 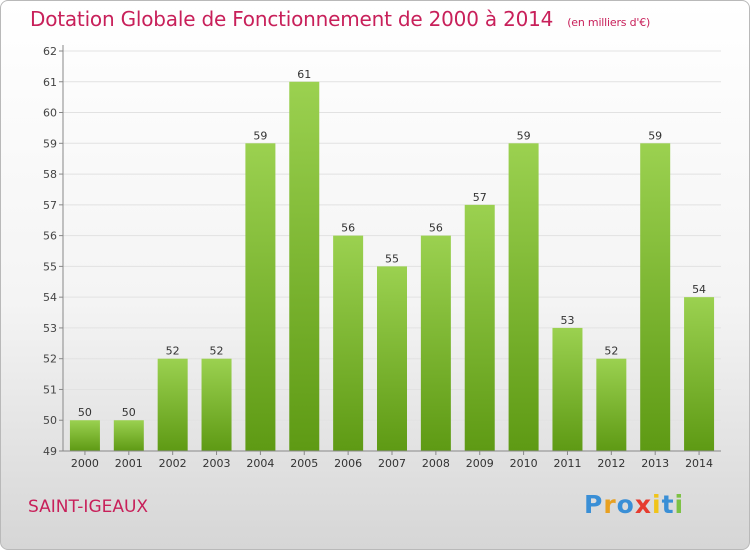 I want to click on y-tick-label: 54, so click(x=50, y=297).